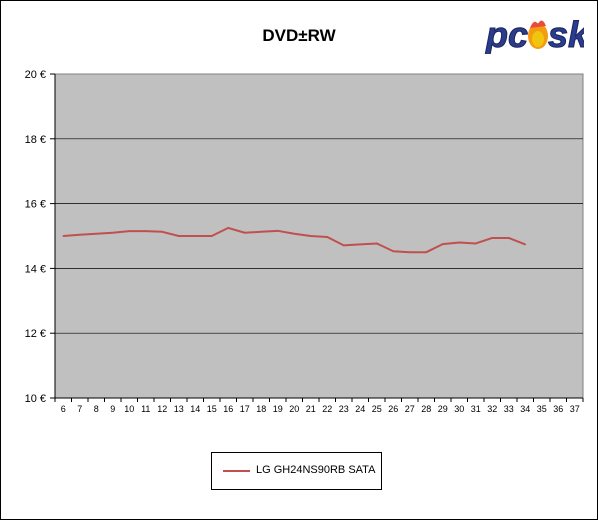 This screenshot has width=598, height=520. Describe the element at coordinates (35, 140) in the screenshot. I see `y-tick-label: 18 €` at that location.